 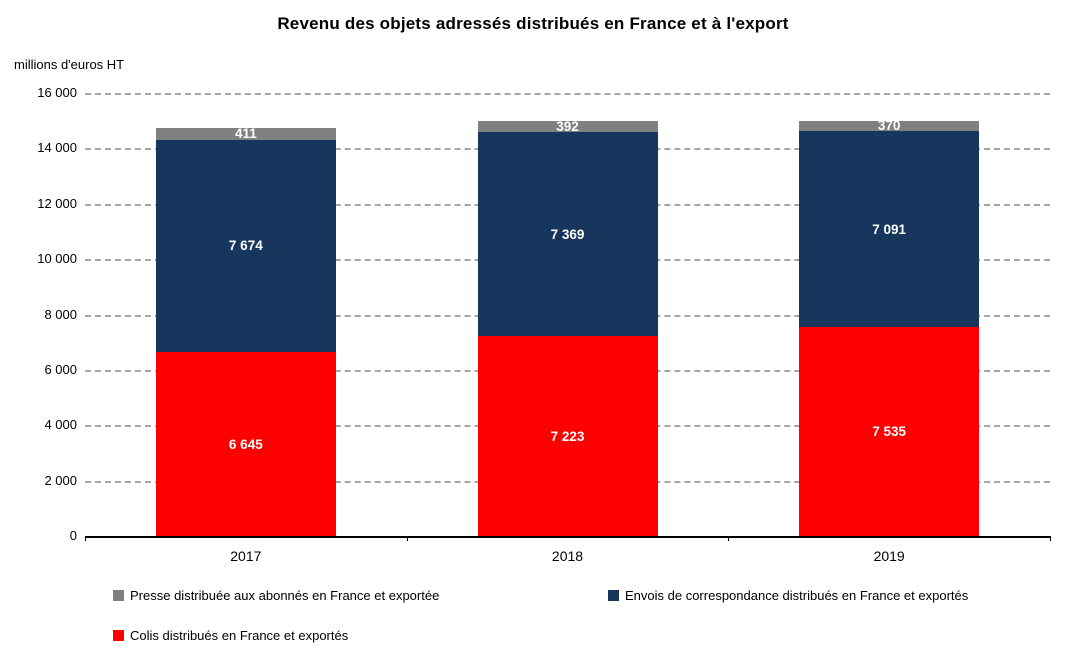 I want to click on bar-segment: 392, so click(x=567, y=127).